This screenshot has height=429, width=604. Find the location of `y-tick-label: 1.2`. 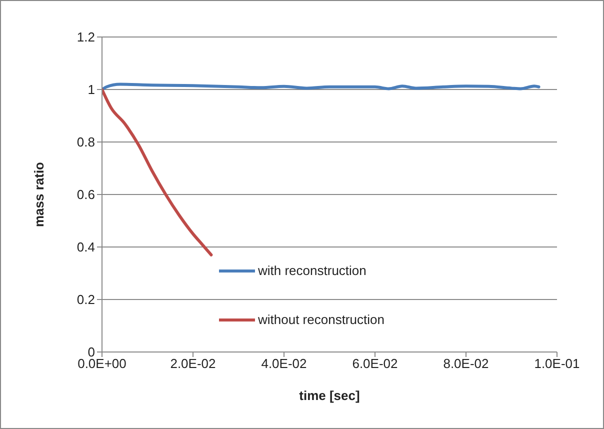

y-tick-label: 1.2 is located at coordinates (85, 37).